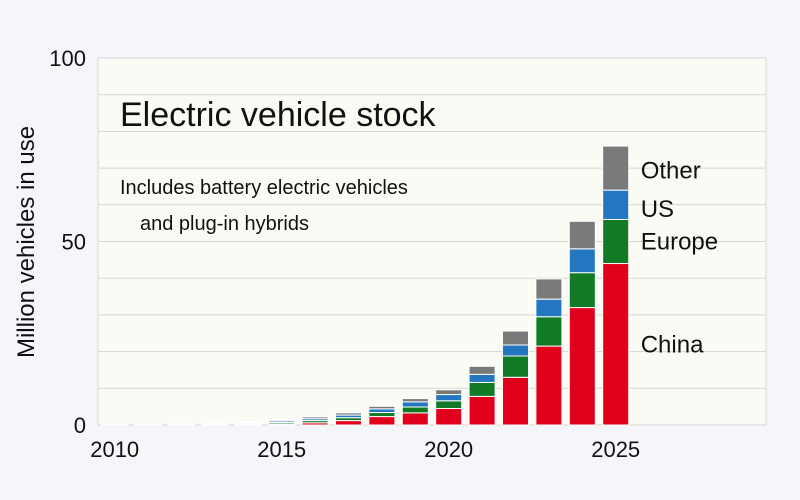 The height and width of the screenshot is (500, 800). What do you see at coordinates (348, 423) in the screenshot?
I see `bar-china-2017` at bounding box center [348, 423].